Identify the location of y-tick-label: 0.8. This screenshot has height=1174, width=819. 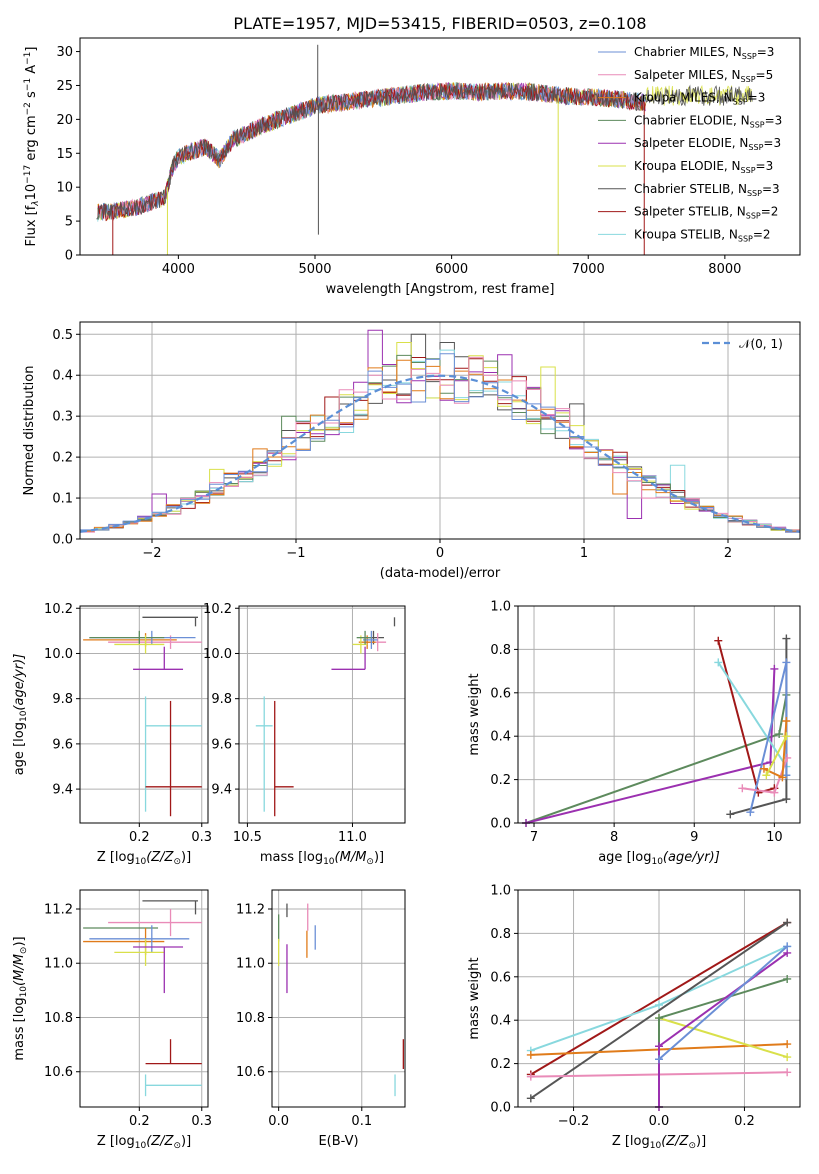
(500, 934).